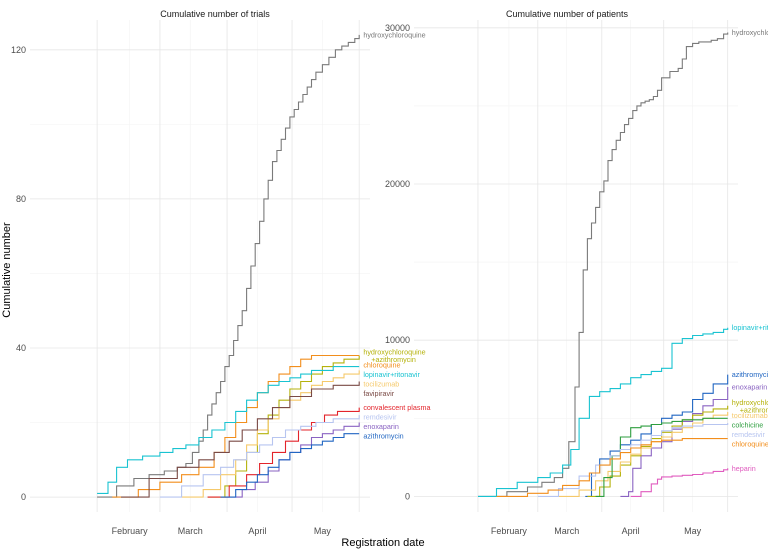 The height and width of the screenshot is (552, 768). I want to click on patients-label-heparin: heparin, so click(744, 468).